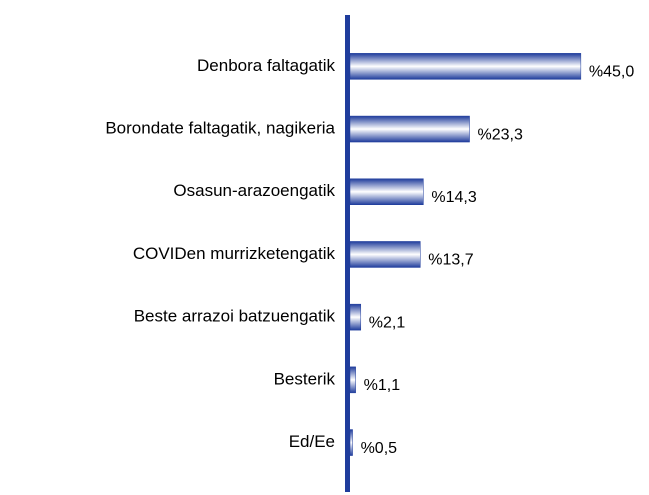 This screenshot has height=495, width=649. Describe the element at coordinates (453, 197) in the screenshot. I see `value-label: %14,3` at that location.